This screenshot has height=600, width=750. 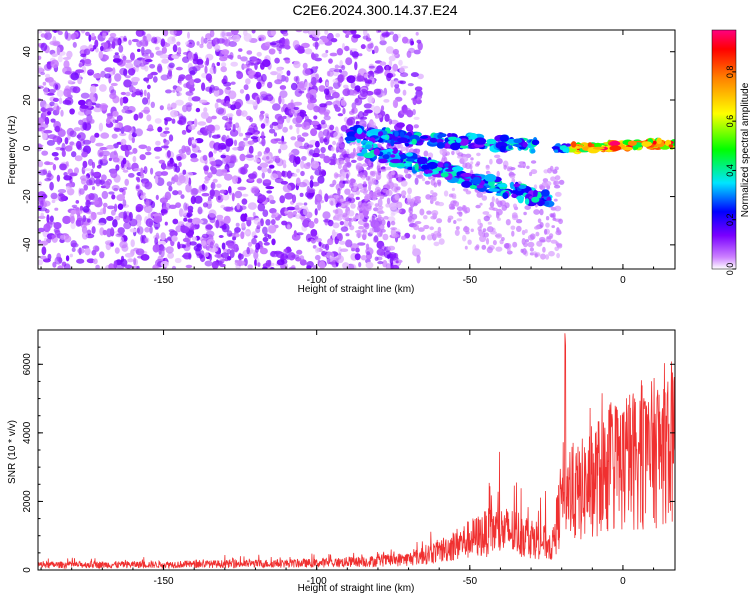 I want to click on x-tick-label: -100, so click(x=317, y=280).